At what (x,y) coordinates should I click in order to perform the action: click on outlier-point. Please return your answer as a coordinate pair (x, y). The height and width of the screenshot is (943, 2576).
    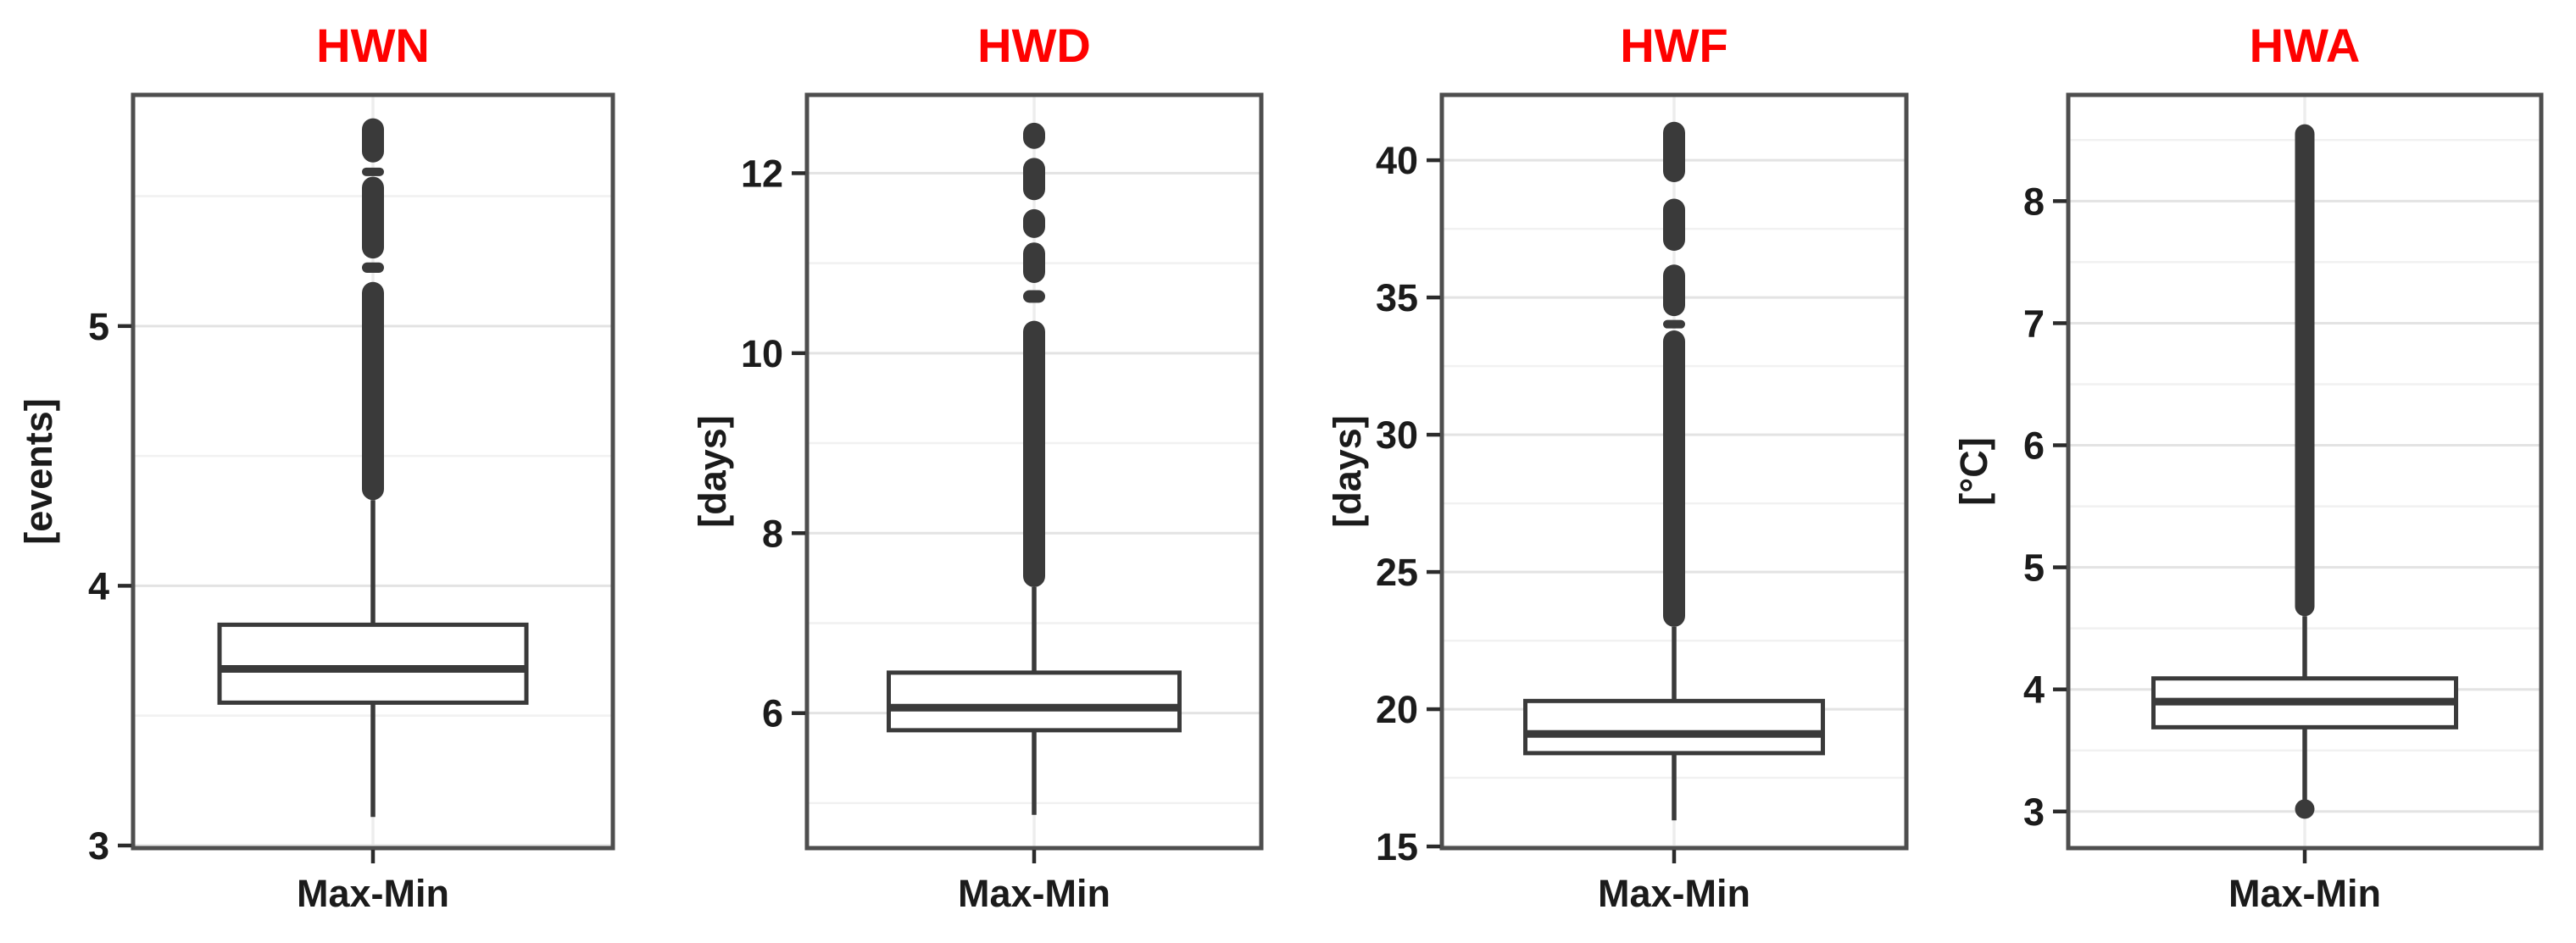
    Looking at the image, I should click on (2305, 809).